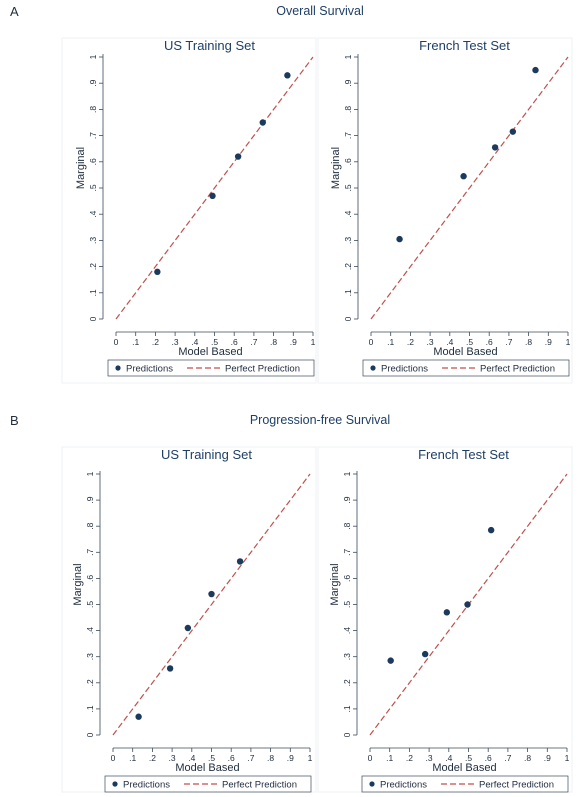  What do you see at coordinates (348, 161) in the screenshot?
I see `y-tick-label: .6` at bounding box center [348, 161].